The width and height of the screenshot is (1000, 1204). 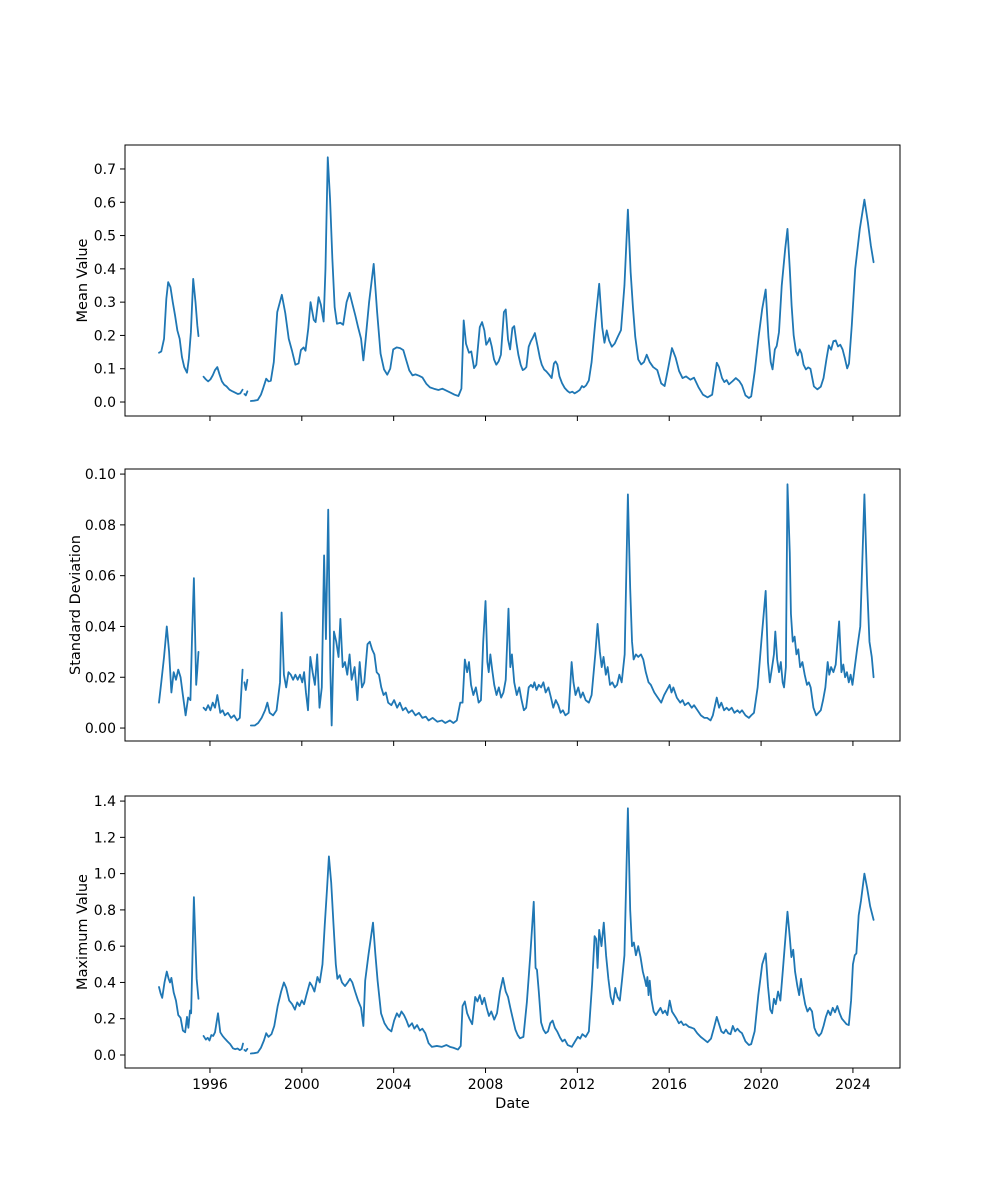 I want to click on x-tick-label: 1996, so click(x=210, y=1085).